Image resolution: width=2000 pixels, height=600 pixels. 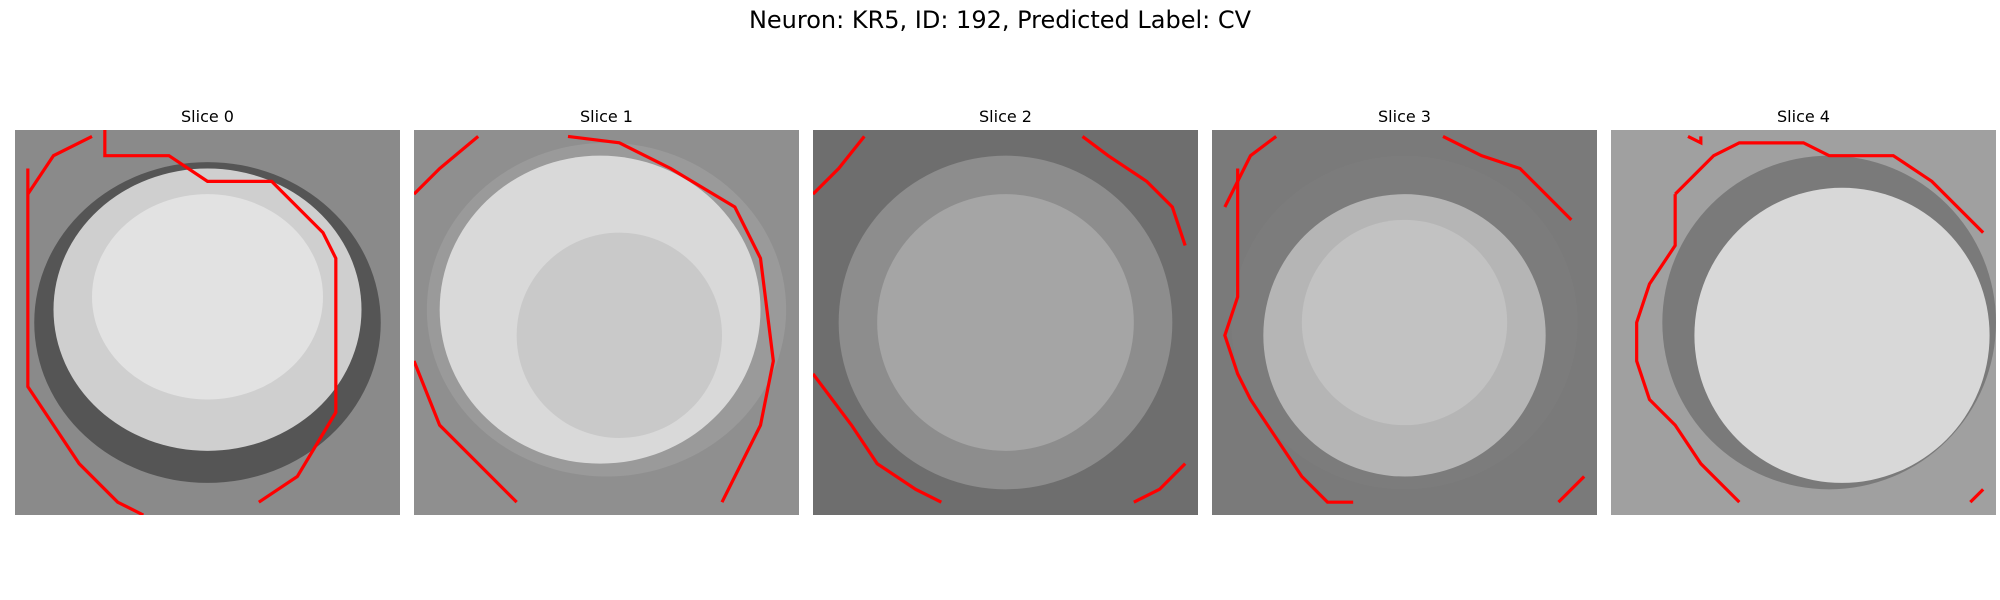 What do you see at coordinates (1404, 116) in the screenshot?
I see `slice-title-3: Slice 3` at bounding box center [1404, 116].